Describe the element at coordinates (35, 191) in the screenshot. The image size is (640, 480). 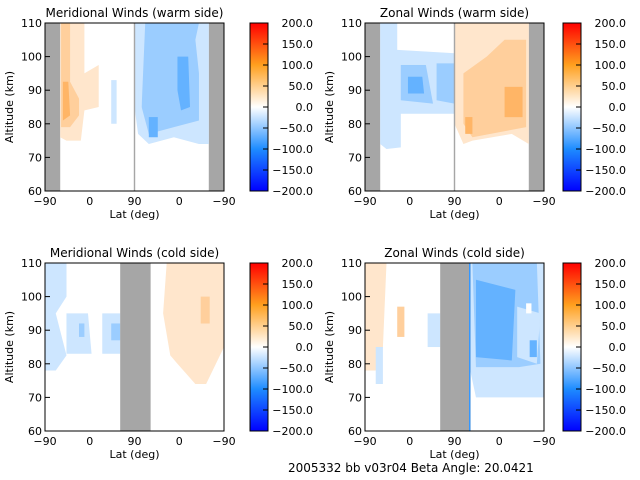
I see `y-tick-label: 60` at that location.